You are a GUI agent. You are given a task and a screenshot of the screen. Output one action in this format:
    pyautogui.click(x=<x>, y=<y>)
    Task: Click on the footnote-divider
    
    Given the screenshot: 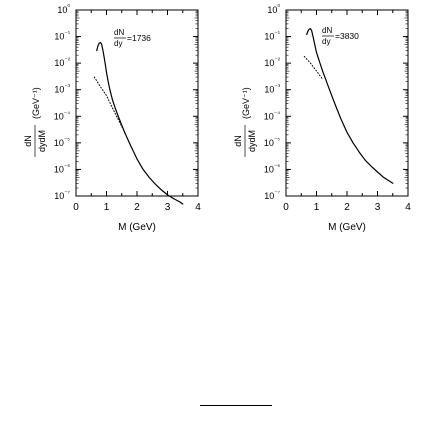 What is the action you would take?
    pyautogui.click(x=236, y=405)
    